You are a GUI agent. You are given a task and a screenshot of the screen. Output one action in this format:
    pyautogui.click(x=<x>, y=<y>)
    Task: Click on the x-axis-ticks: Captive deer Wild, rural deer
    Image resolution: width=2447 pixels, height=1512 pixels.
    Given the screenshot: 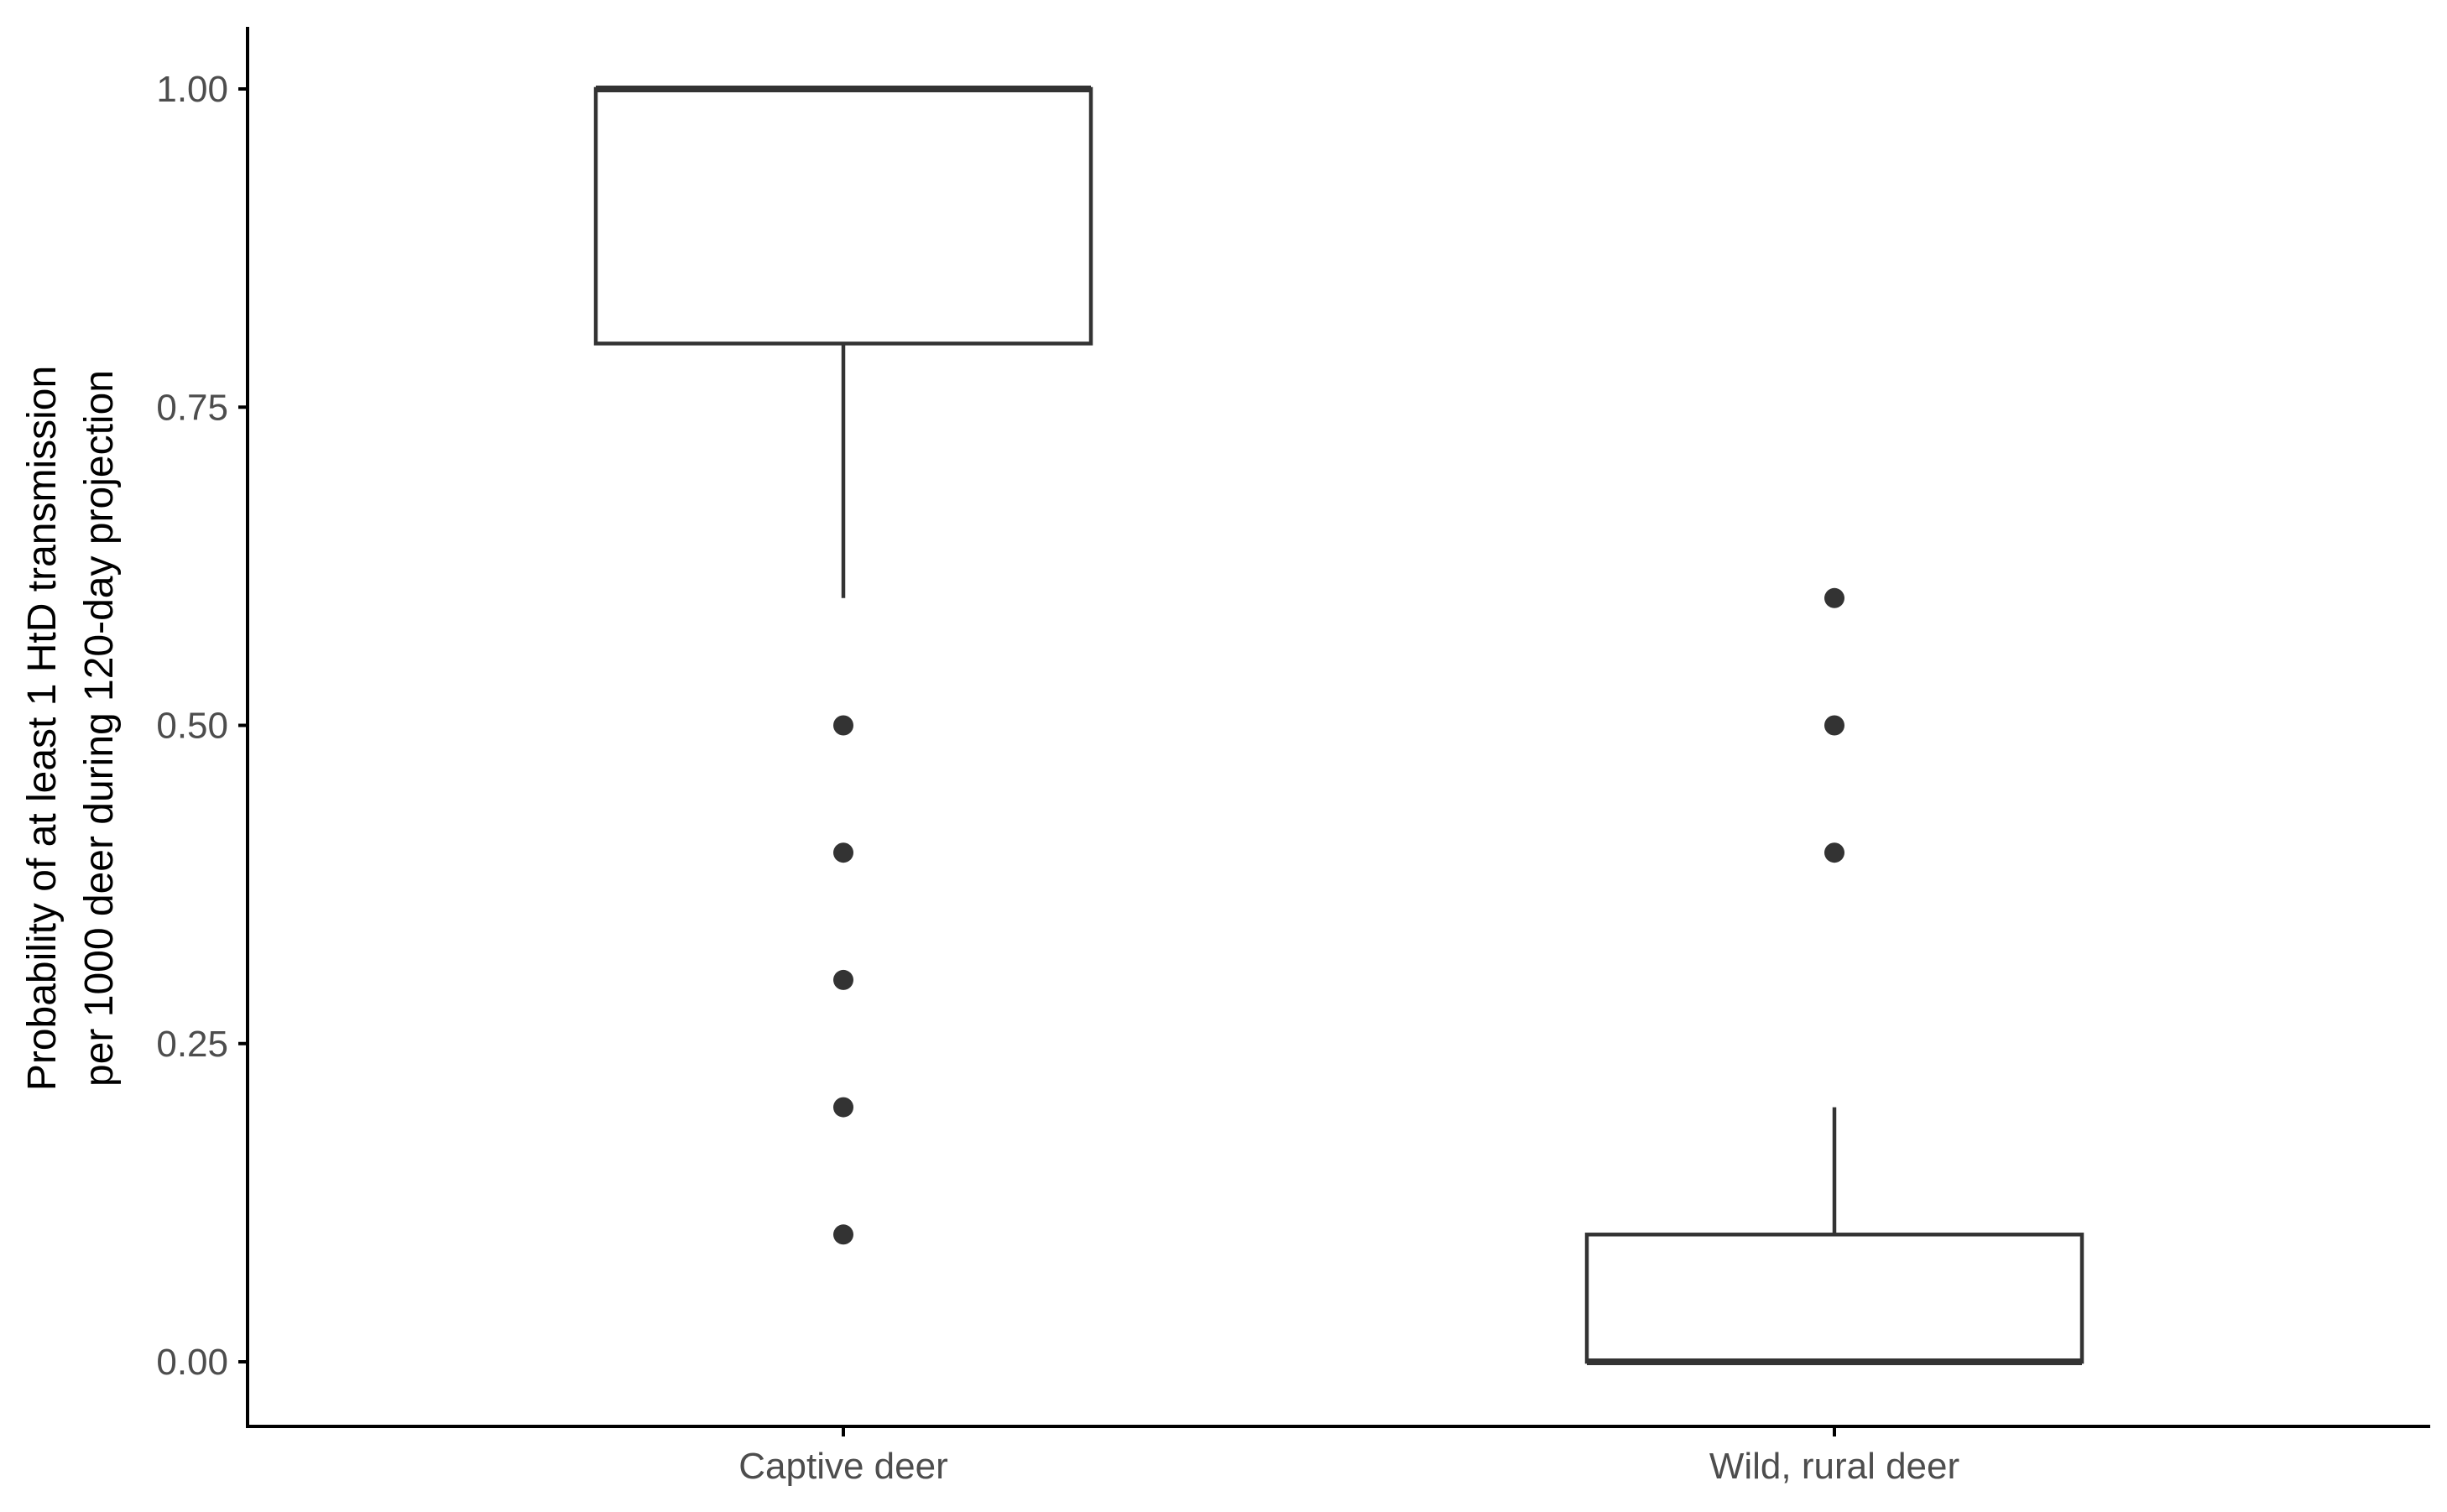 What is the action you would take?
    pyautogui.click(x=1348, y=1456)
    